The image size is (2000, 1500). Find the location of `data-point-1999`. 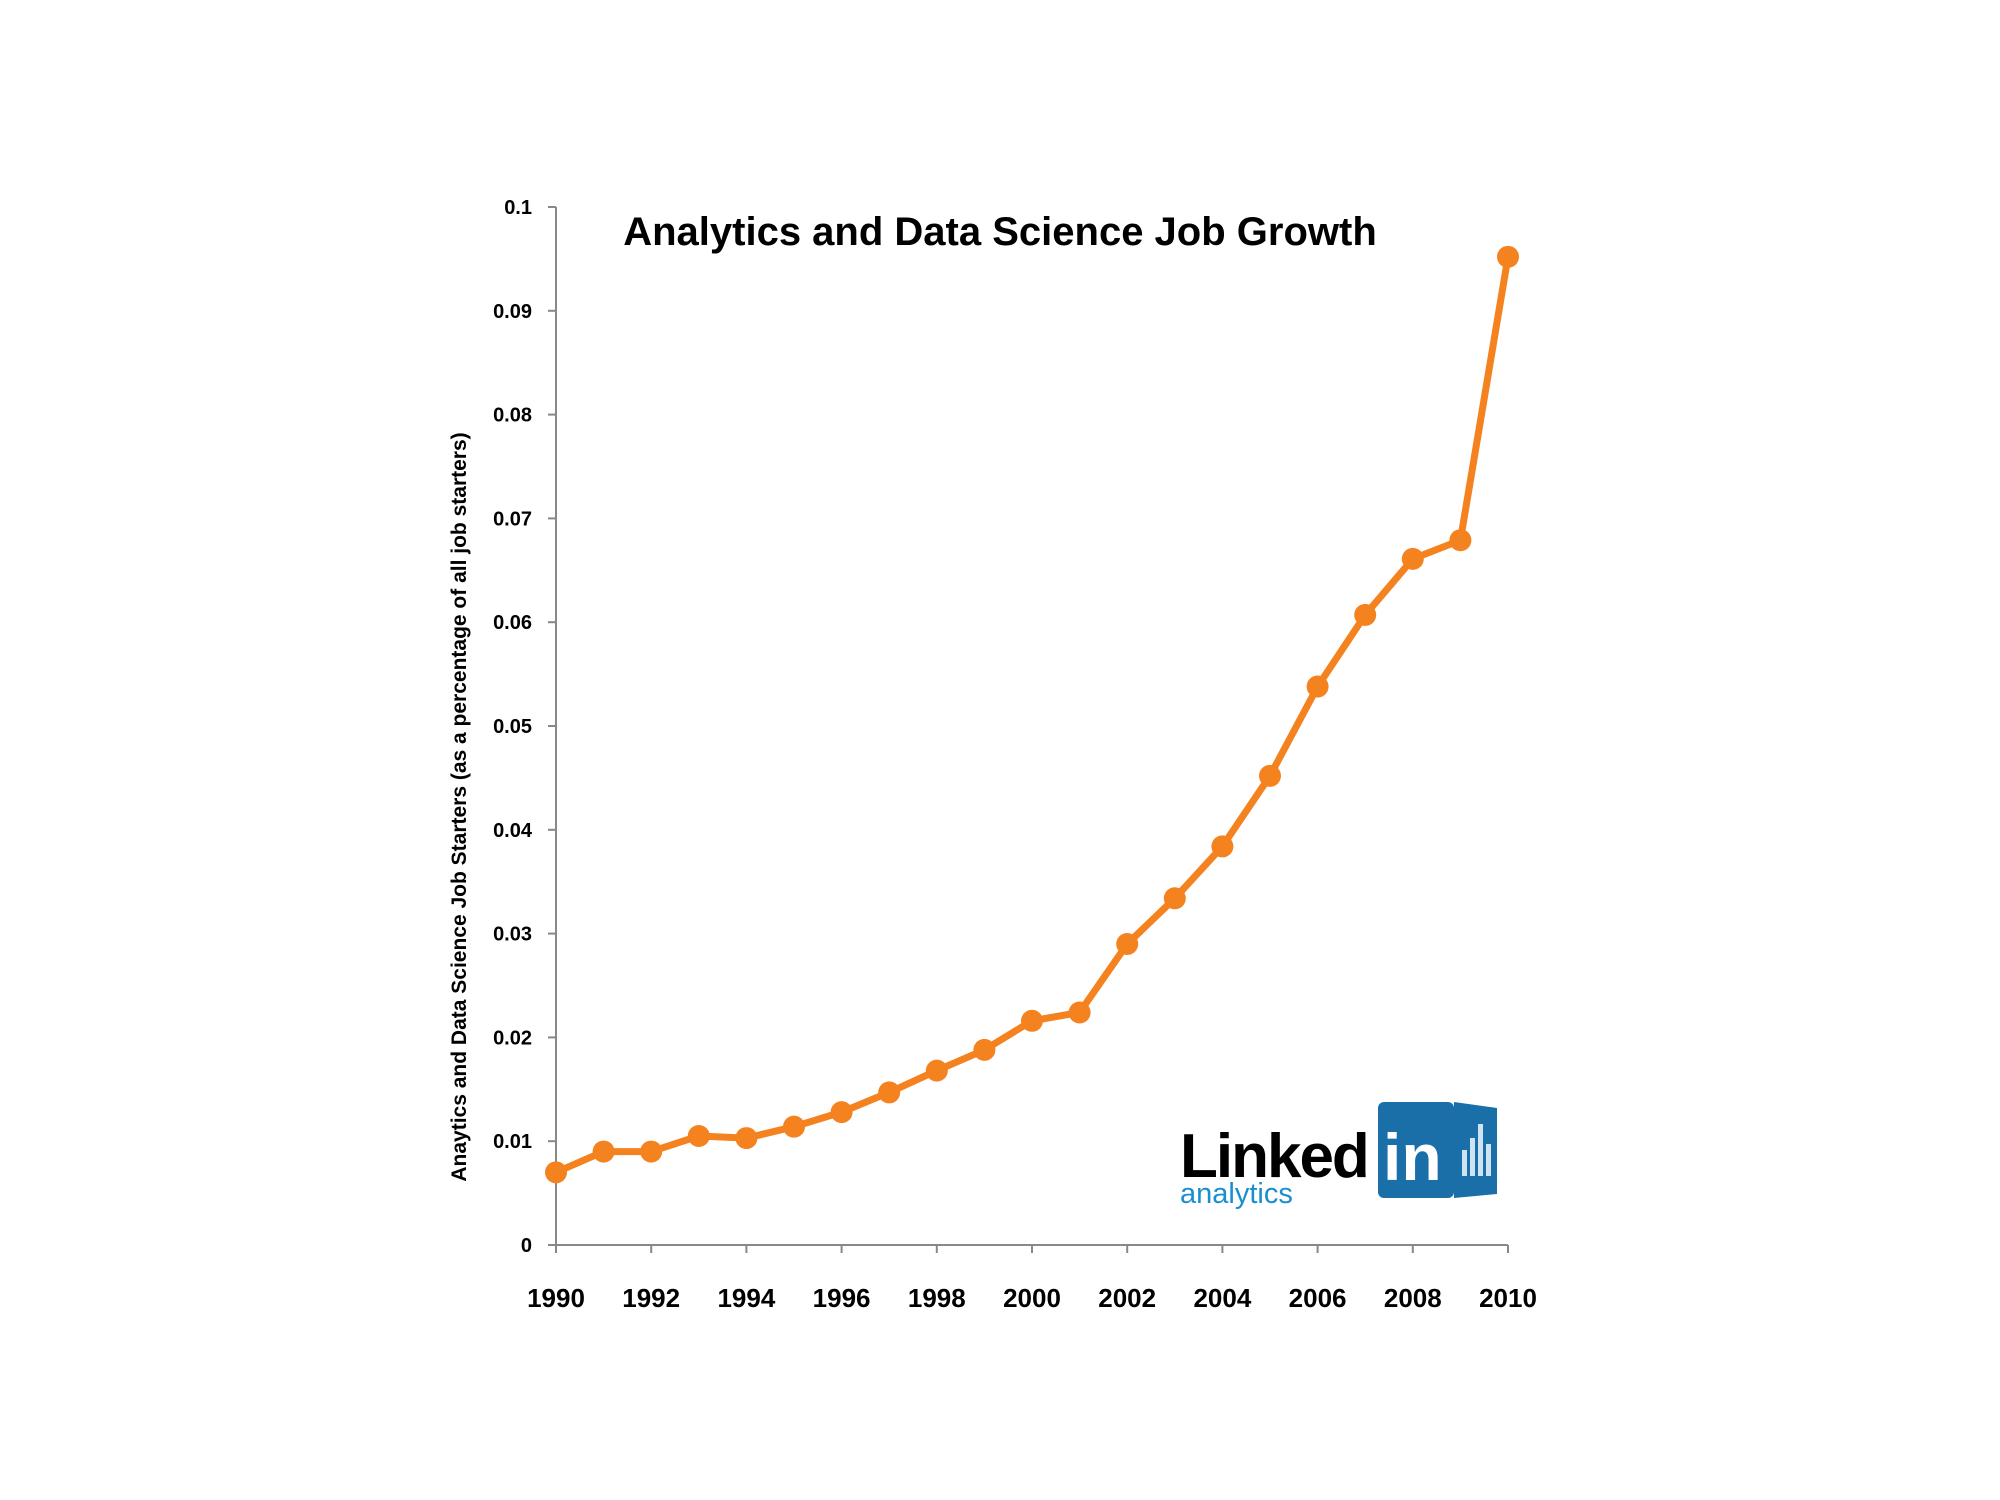

data-point-1999 is located at coordinates (984, 1050).